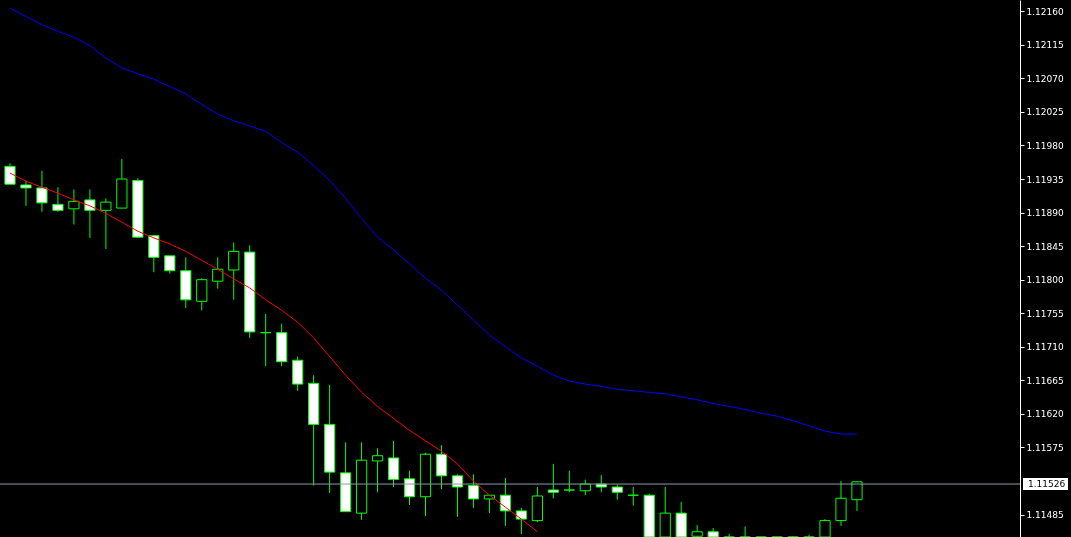  What do you see at coordinates (1045, 246) in the screenshot?
I see `y-tick-label: 1.11845` at bounding box center [1045, 246].